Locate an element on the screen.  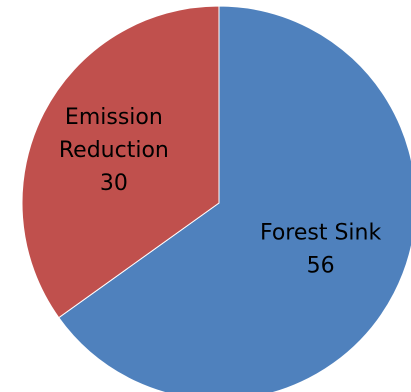
pie-value-label: 30 is located at coordinates (114, 183).